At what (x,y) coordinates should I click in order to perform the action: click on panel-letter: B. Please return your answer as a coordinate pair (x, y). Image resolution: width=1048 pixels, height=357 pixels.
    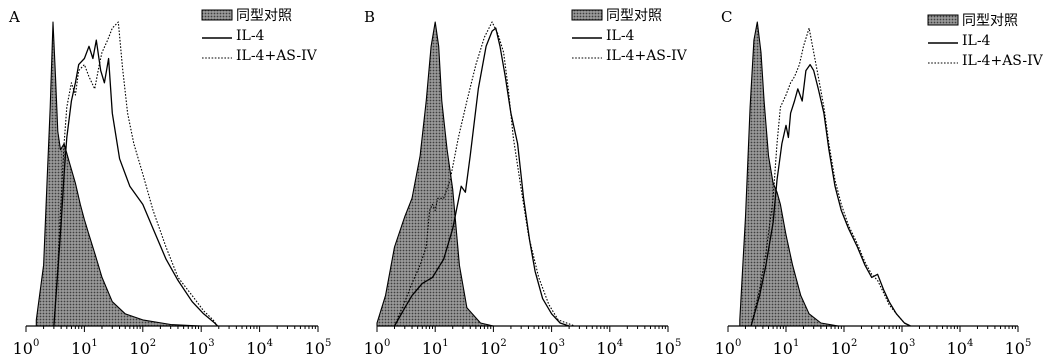
    Looking at the image, I should click on (369, 17).